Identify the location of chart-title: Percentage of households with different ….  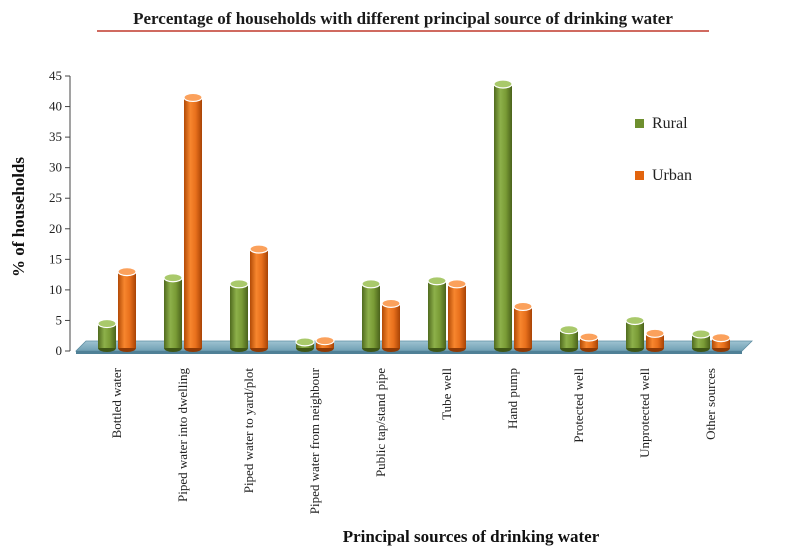
(403, 18).